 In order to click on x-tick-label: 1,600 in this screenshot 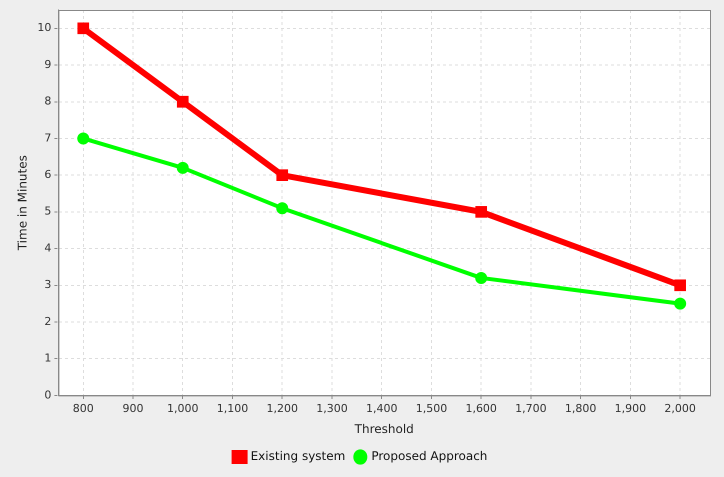, I will do `click(481, 408)`.